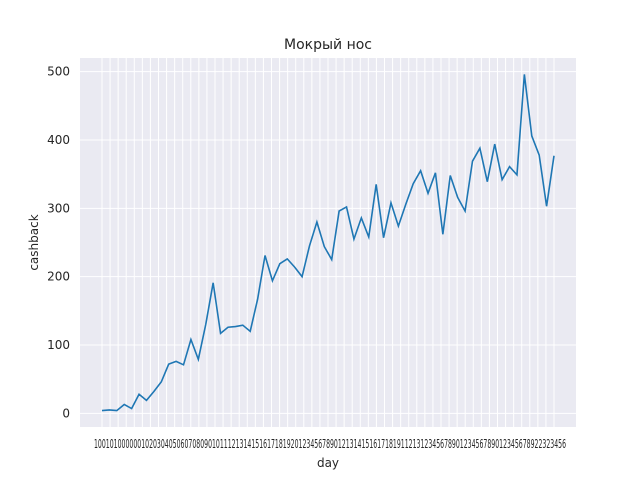 The height and width of the screenshot is (480, 640). Describe the element at coordinates (328, 45) in the screenshot. I see `chart-title: Мокрый нос` at that location.